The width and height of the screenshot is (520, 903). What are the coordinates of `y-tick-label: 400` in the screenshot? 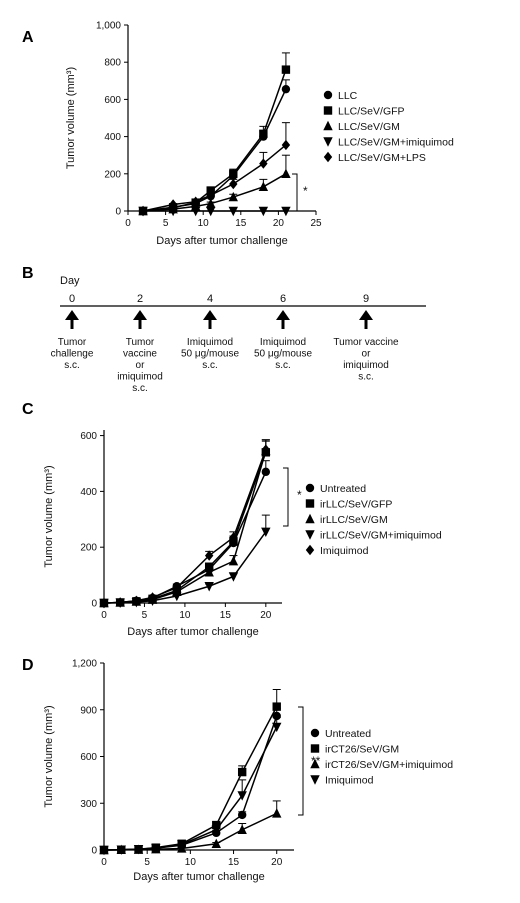 It's located at (88, 492).